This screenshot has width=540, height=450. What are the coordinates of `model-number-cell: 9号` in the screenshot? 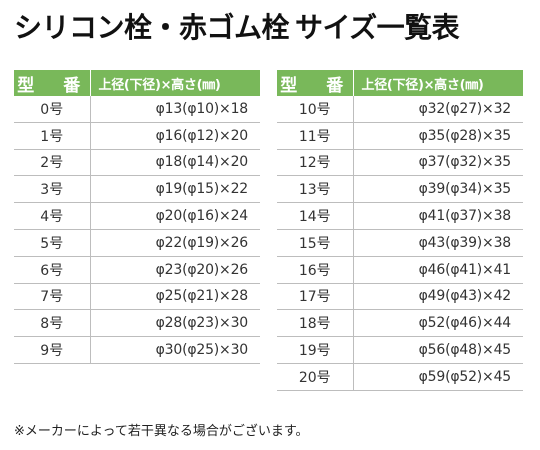 It's located at (52, 350).